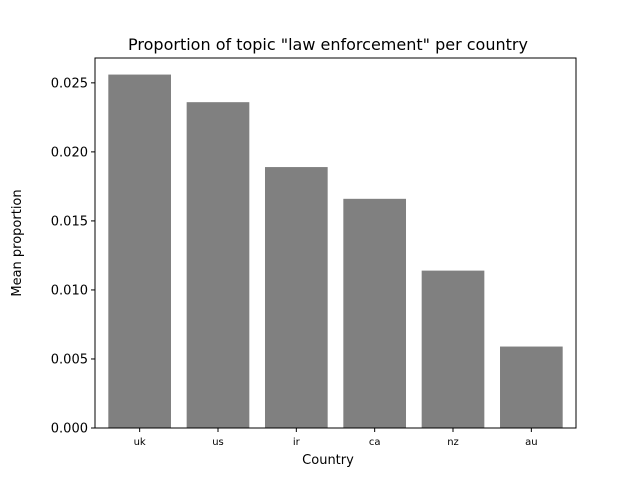 The width and height of the screenshot is (640, 484). I want to click on x-tick-label-ca: ca, so click(375, 442).